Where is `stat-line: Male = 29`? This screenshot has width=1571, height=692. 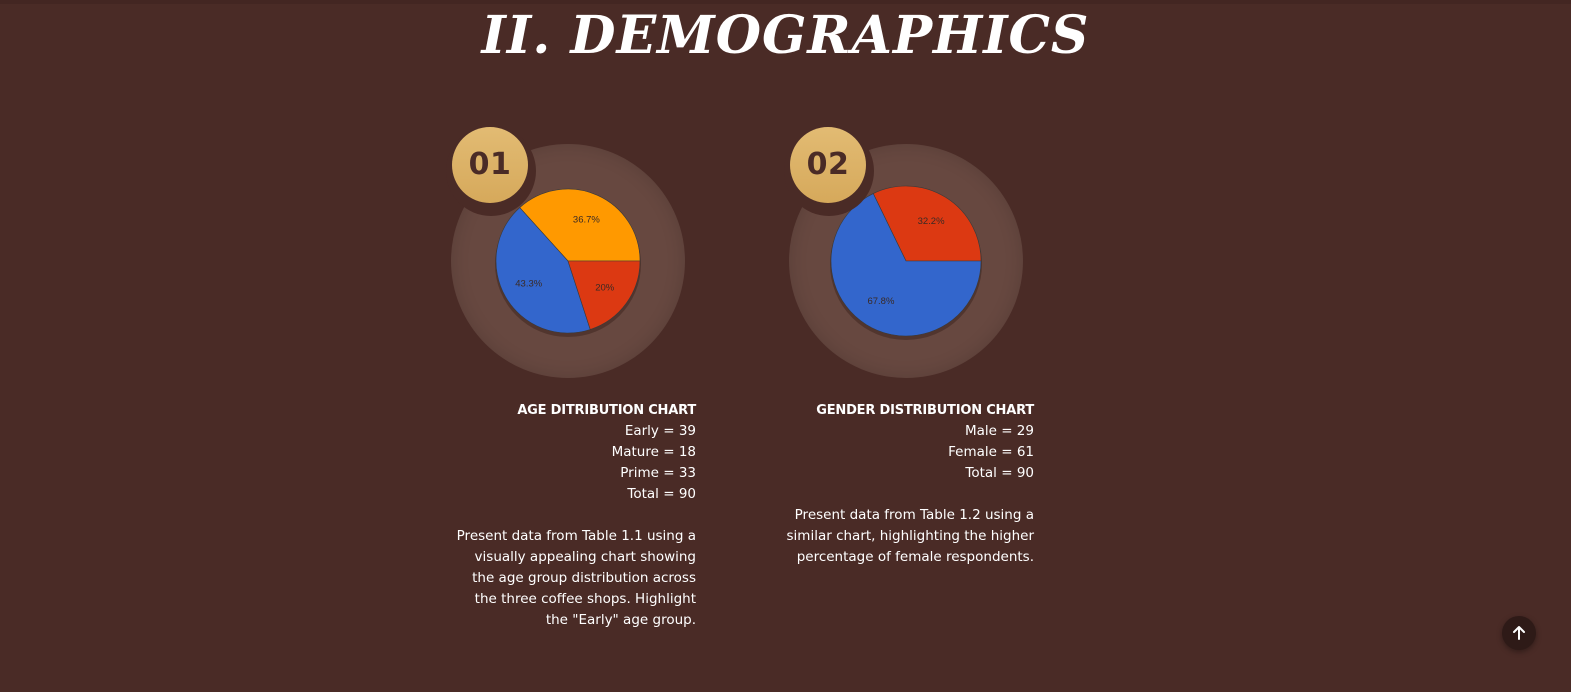 stat-line: Male = 29 is located at coordinates (999, 431).